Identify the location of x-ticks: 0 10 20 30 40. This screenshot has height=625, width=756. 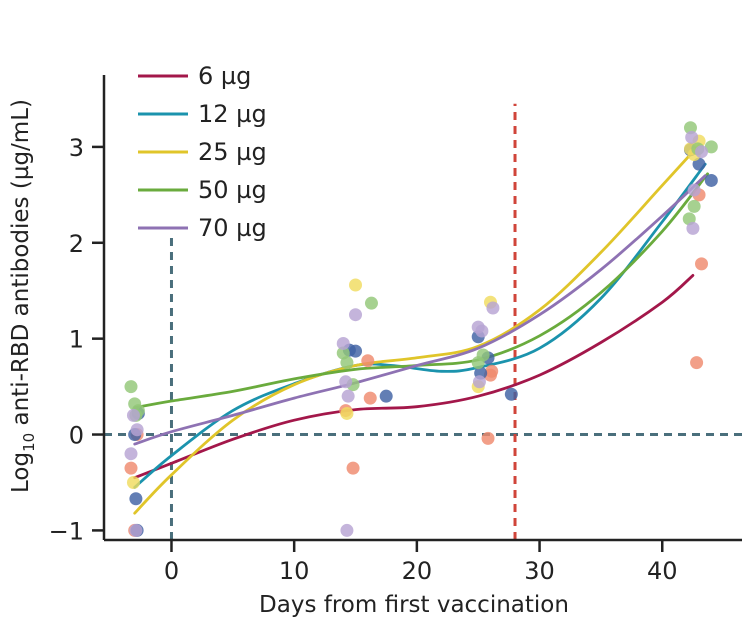
(421, 562).